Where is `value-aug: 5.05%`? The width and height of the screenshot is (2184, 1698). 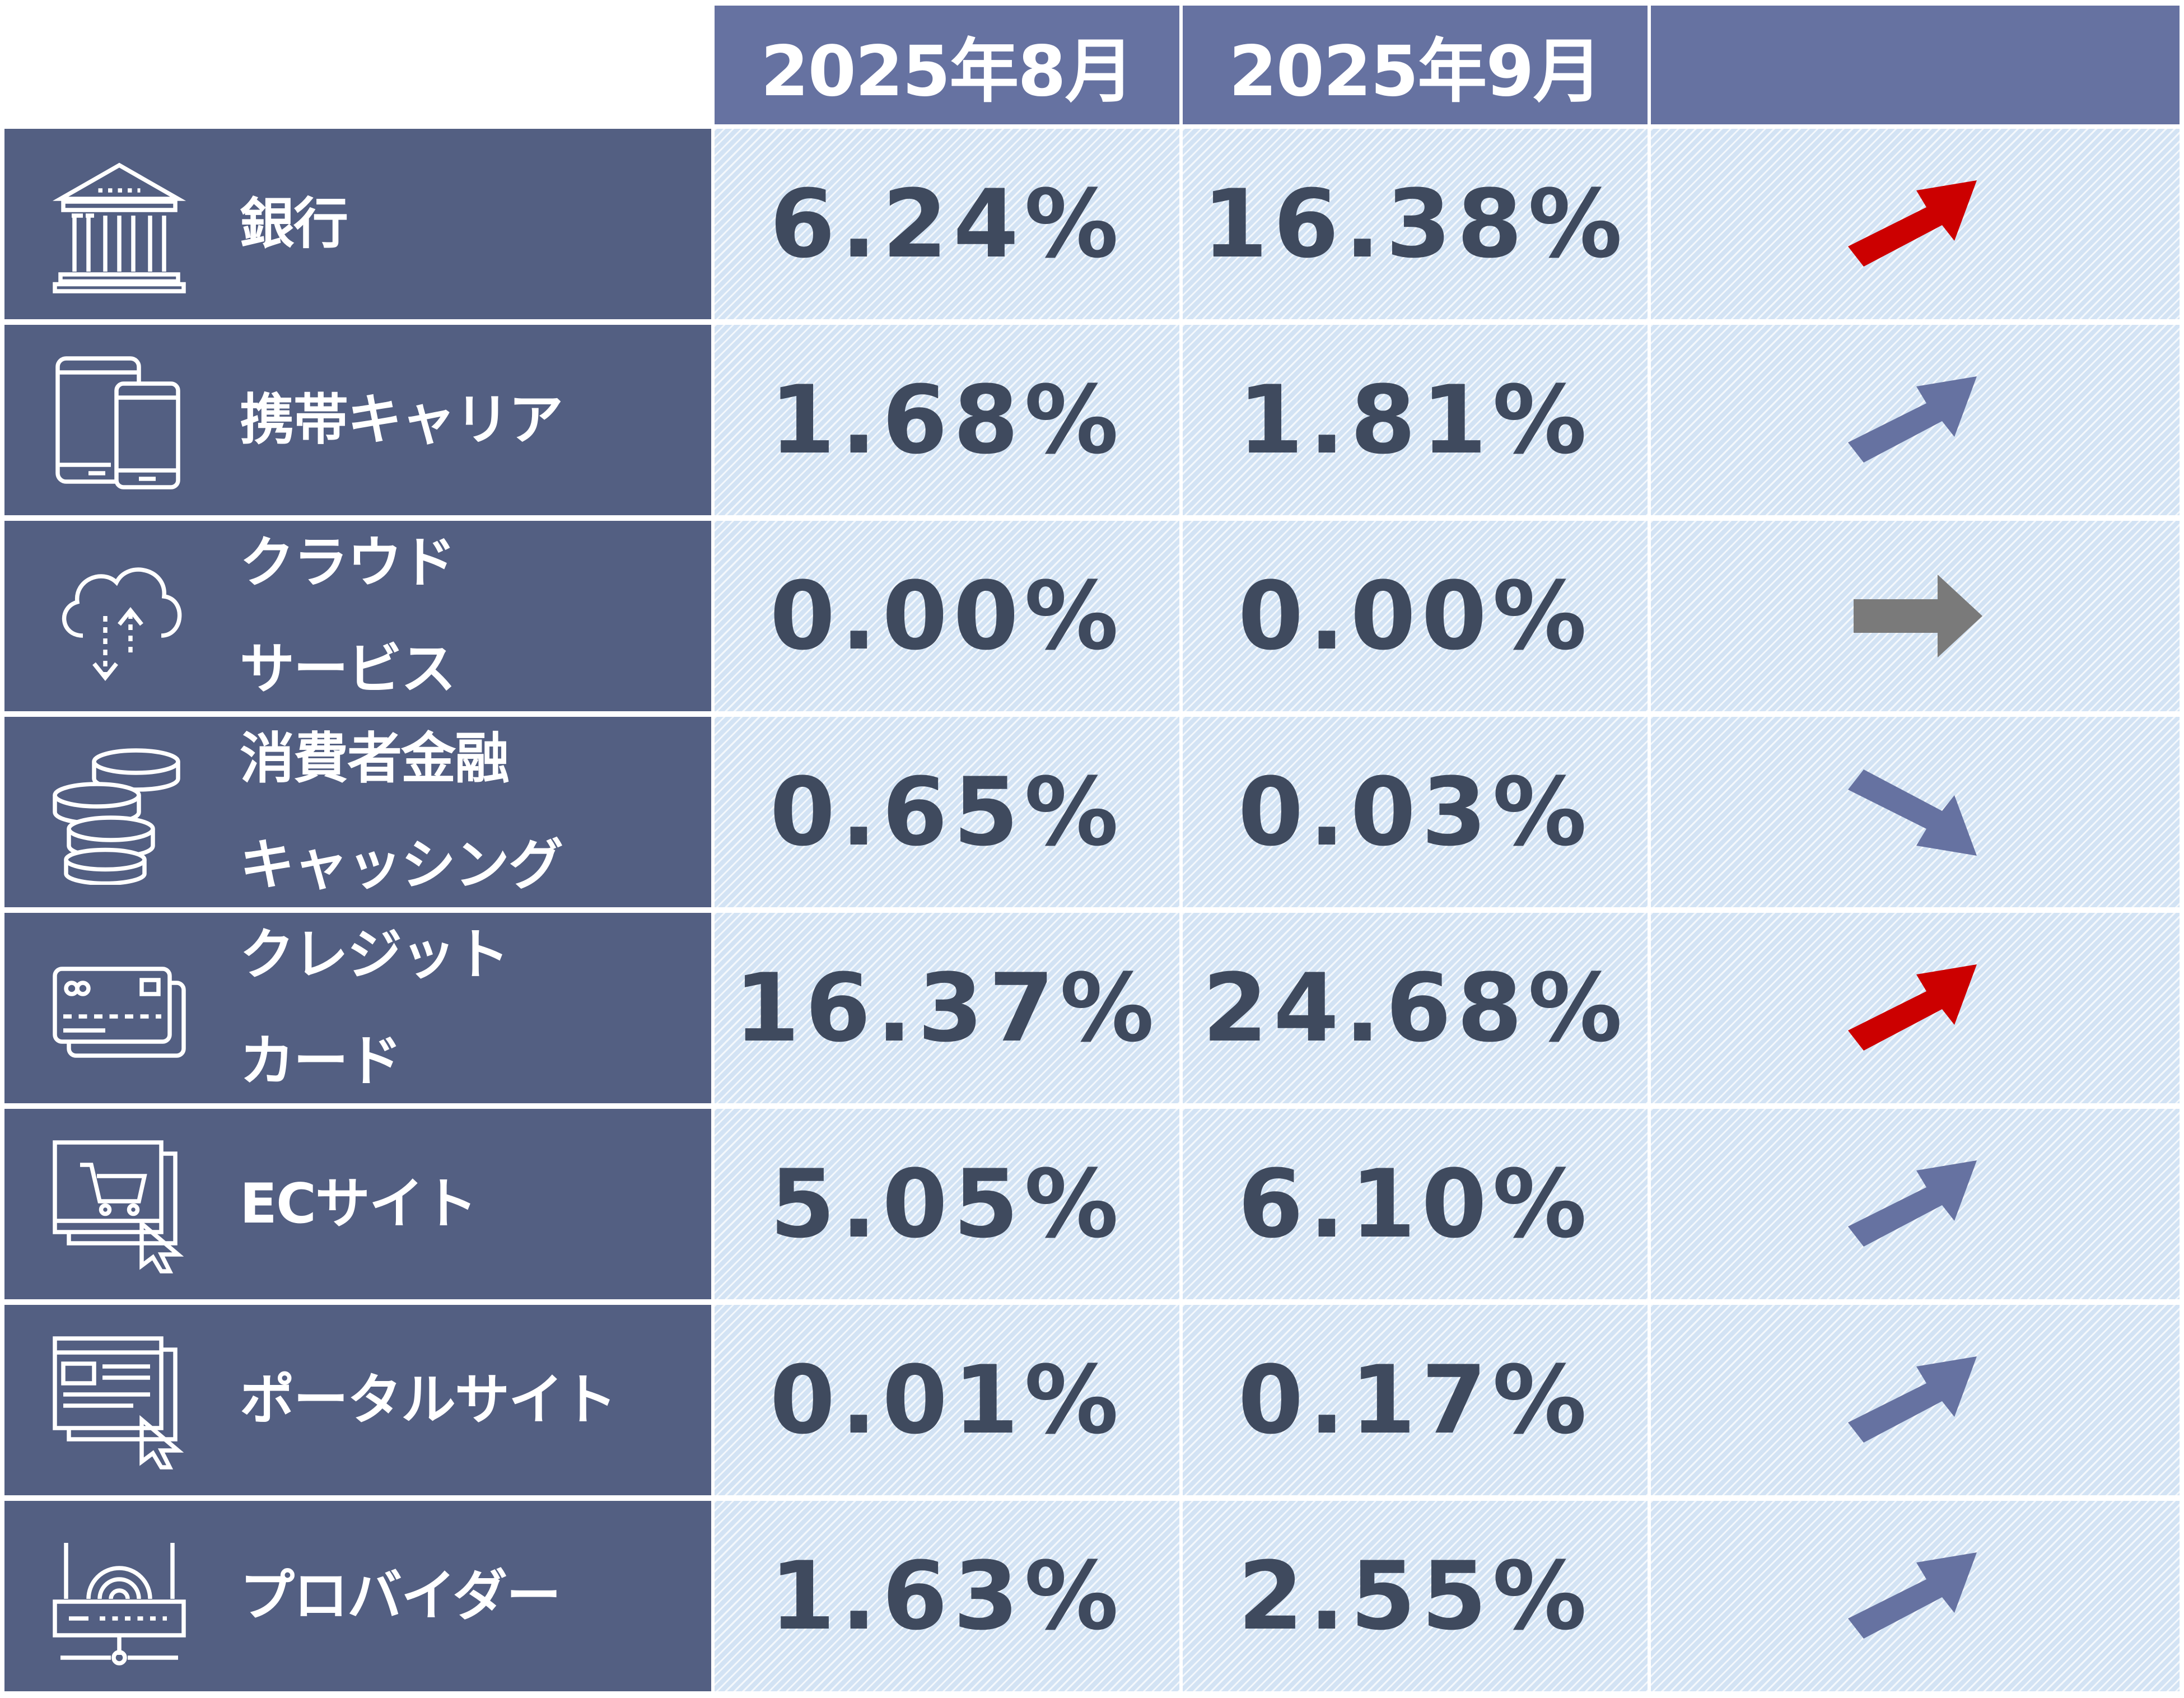
value-aug: 5.05% is located at coordinates (947, 1204).